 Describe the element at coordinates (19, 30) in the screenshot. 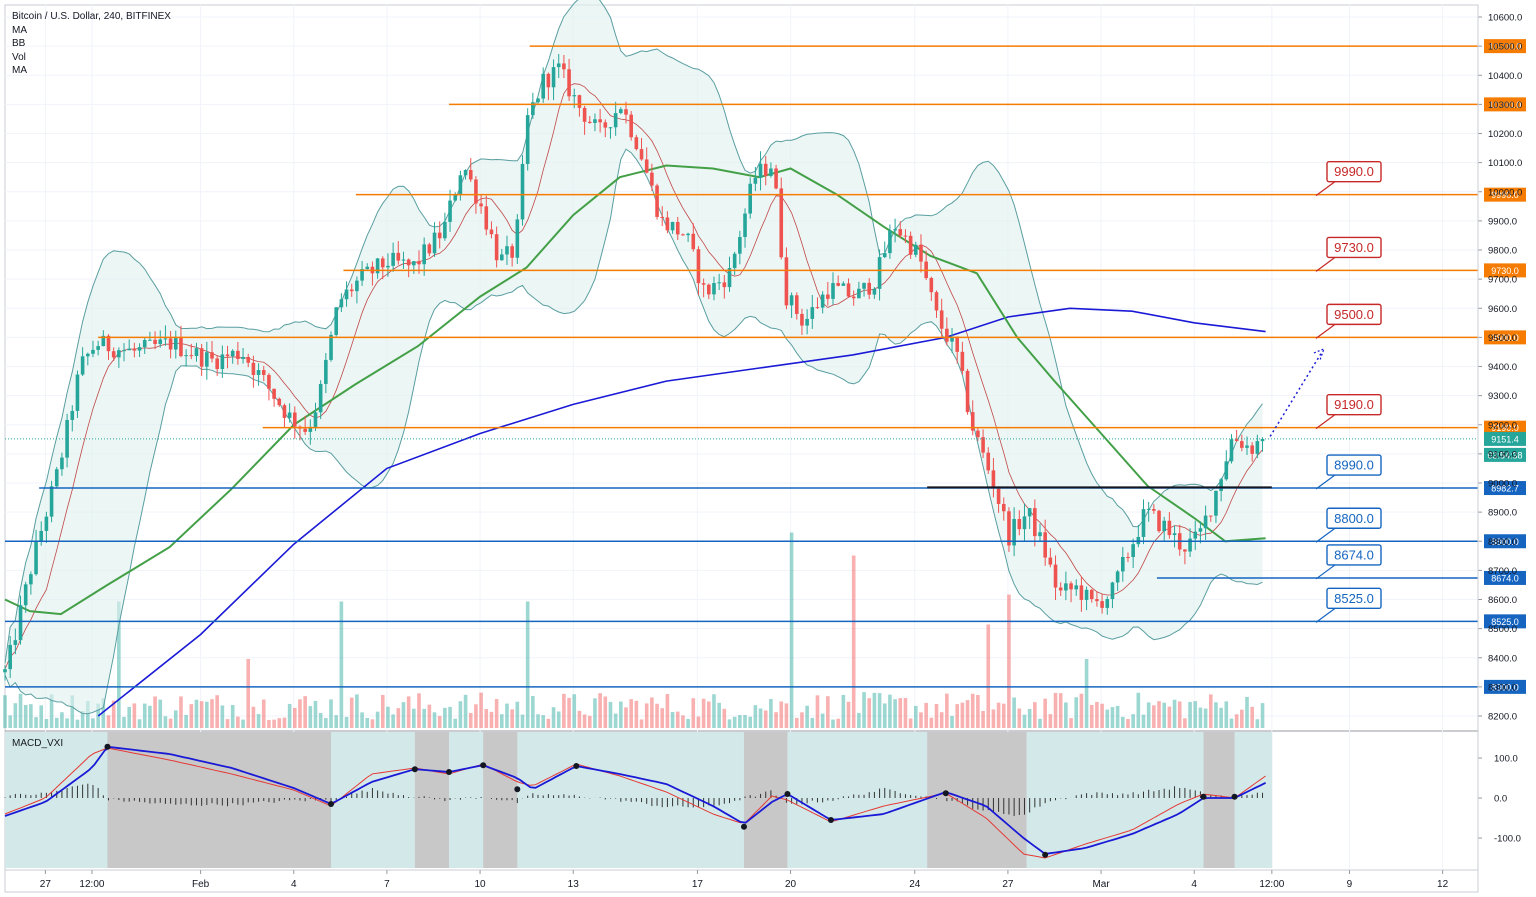

I see `indicator-ma: MA` at that location.